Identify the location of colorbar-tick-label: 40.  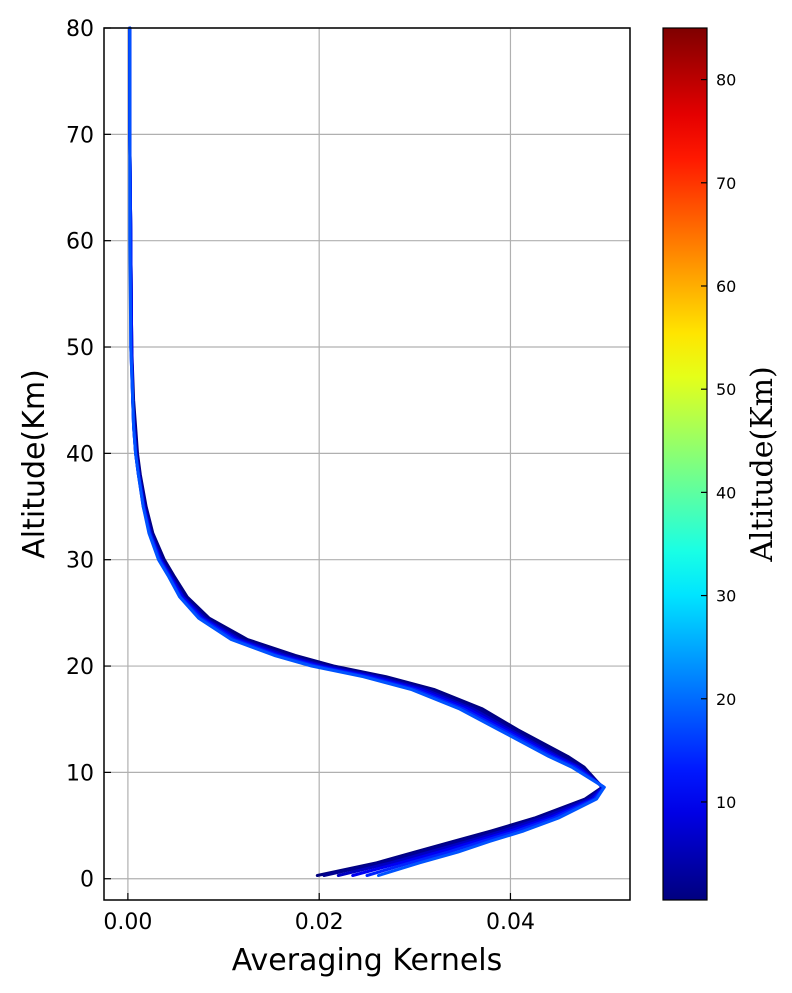
(726, 492).